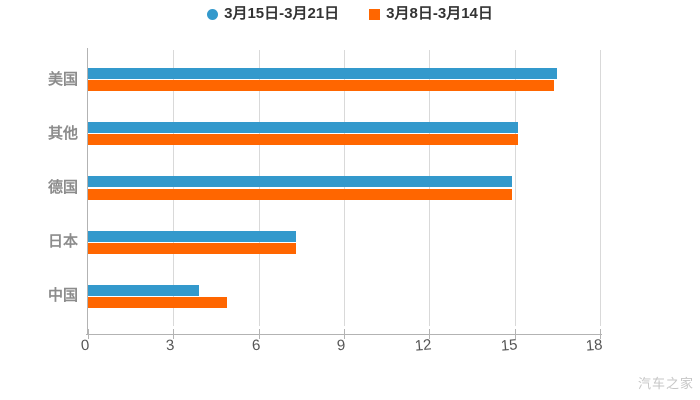 This screenshot has width=700, height=400. What do you see at coordinates (213, 14) in the screenshot?
I see `legend-marker-circle-icon` at bounding box center [213, 14].